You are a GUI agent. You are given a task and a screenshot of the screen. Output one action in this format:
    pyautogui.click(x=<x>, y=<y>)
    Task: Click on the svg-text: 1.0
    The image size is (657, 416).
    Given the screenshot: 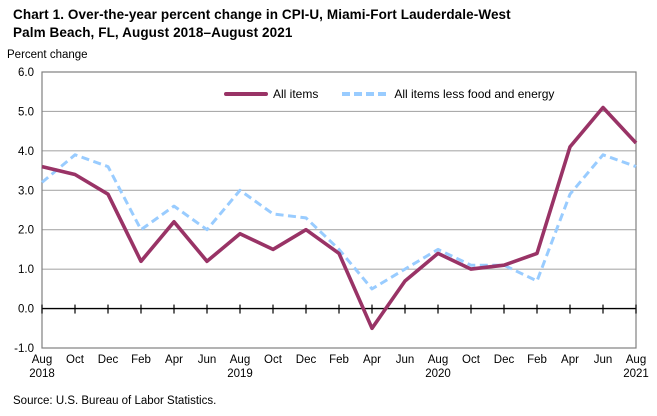 What is the action you would take?
    pyautogui.click(x=26, y=270)
    